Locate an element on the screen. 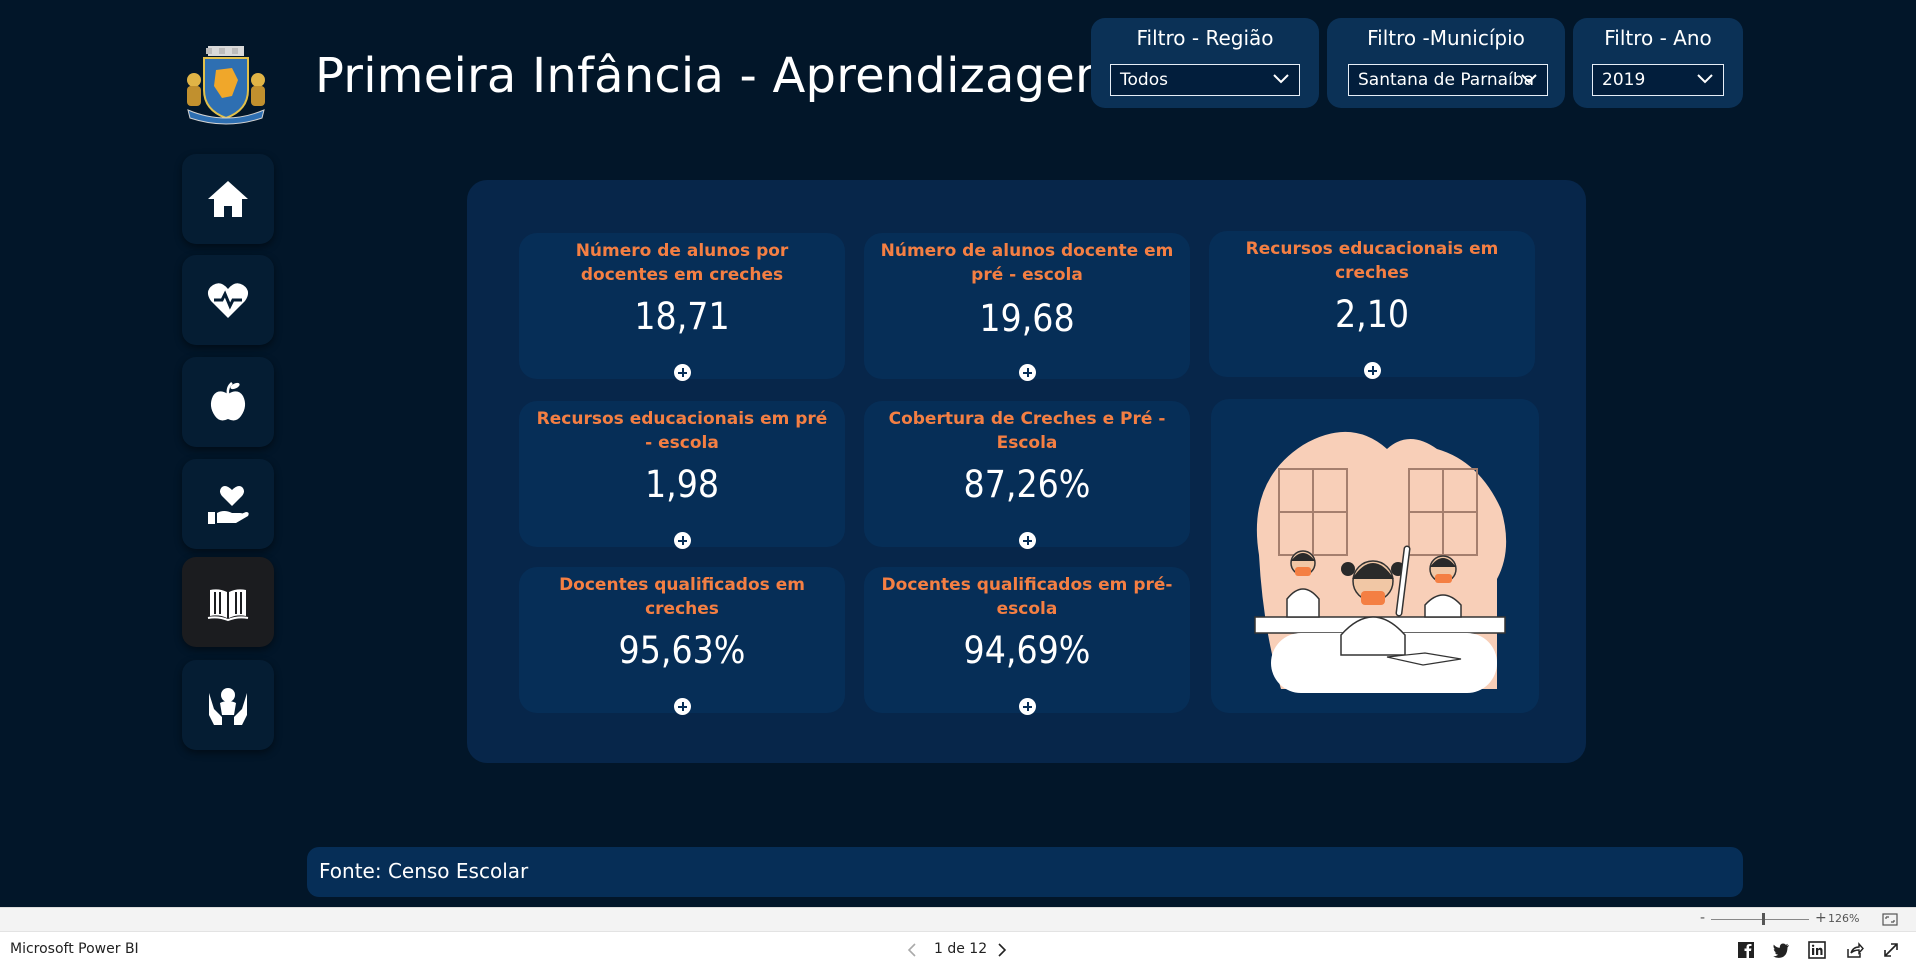  year-filter-select: 2019 is located at coordinates (1658, 80).